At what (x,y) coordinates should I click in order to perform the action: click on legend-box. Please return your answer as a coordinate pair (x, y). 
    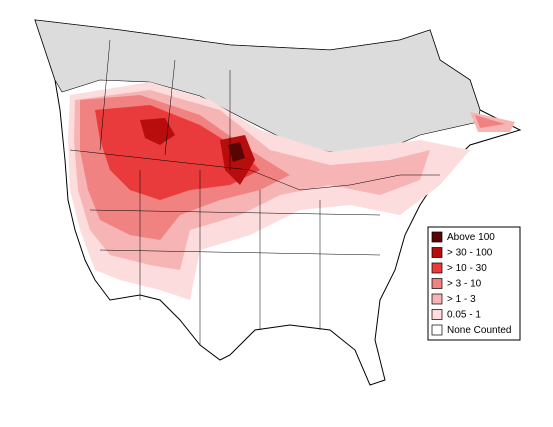
    Looking at the image, I should click on (474, 283).